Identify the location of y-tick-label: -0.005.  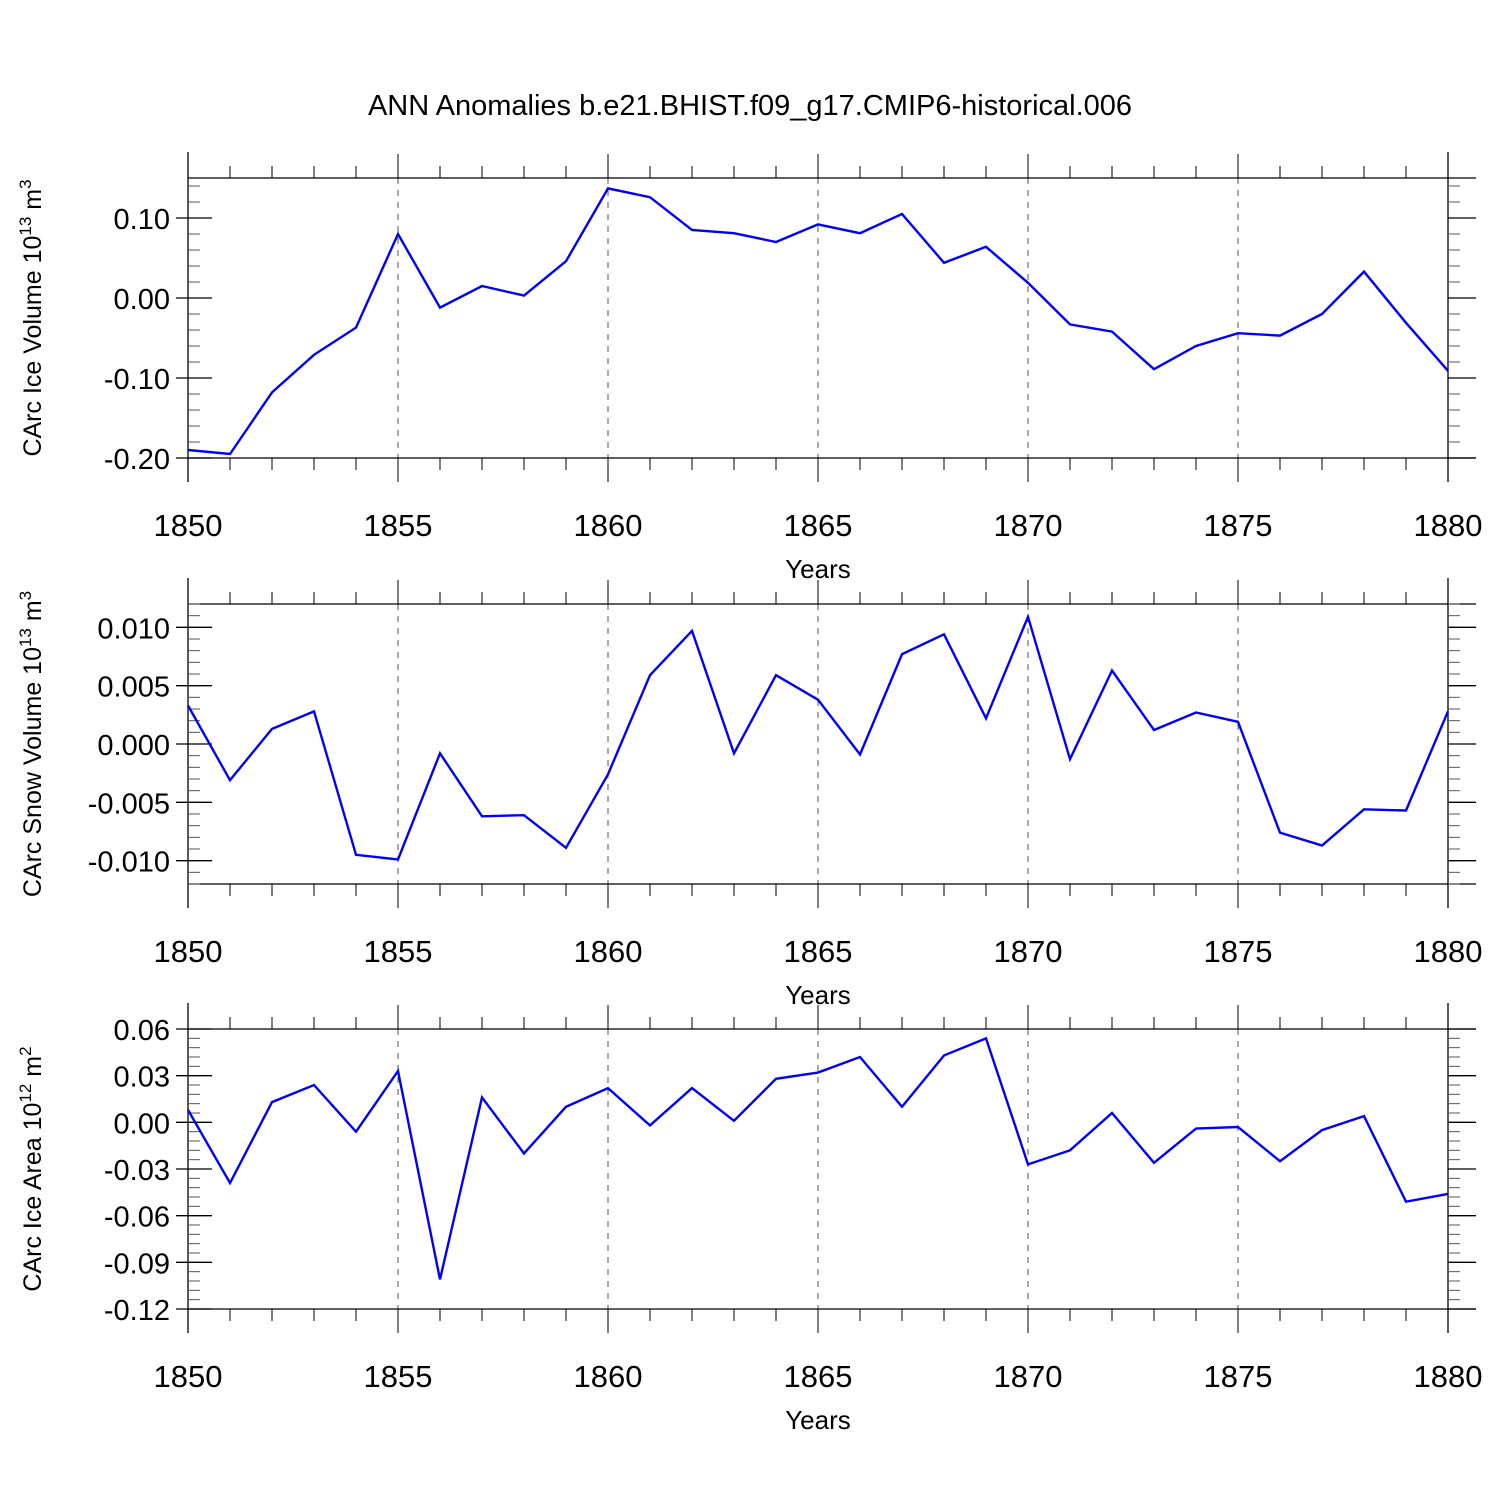
(129, 804).